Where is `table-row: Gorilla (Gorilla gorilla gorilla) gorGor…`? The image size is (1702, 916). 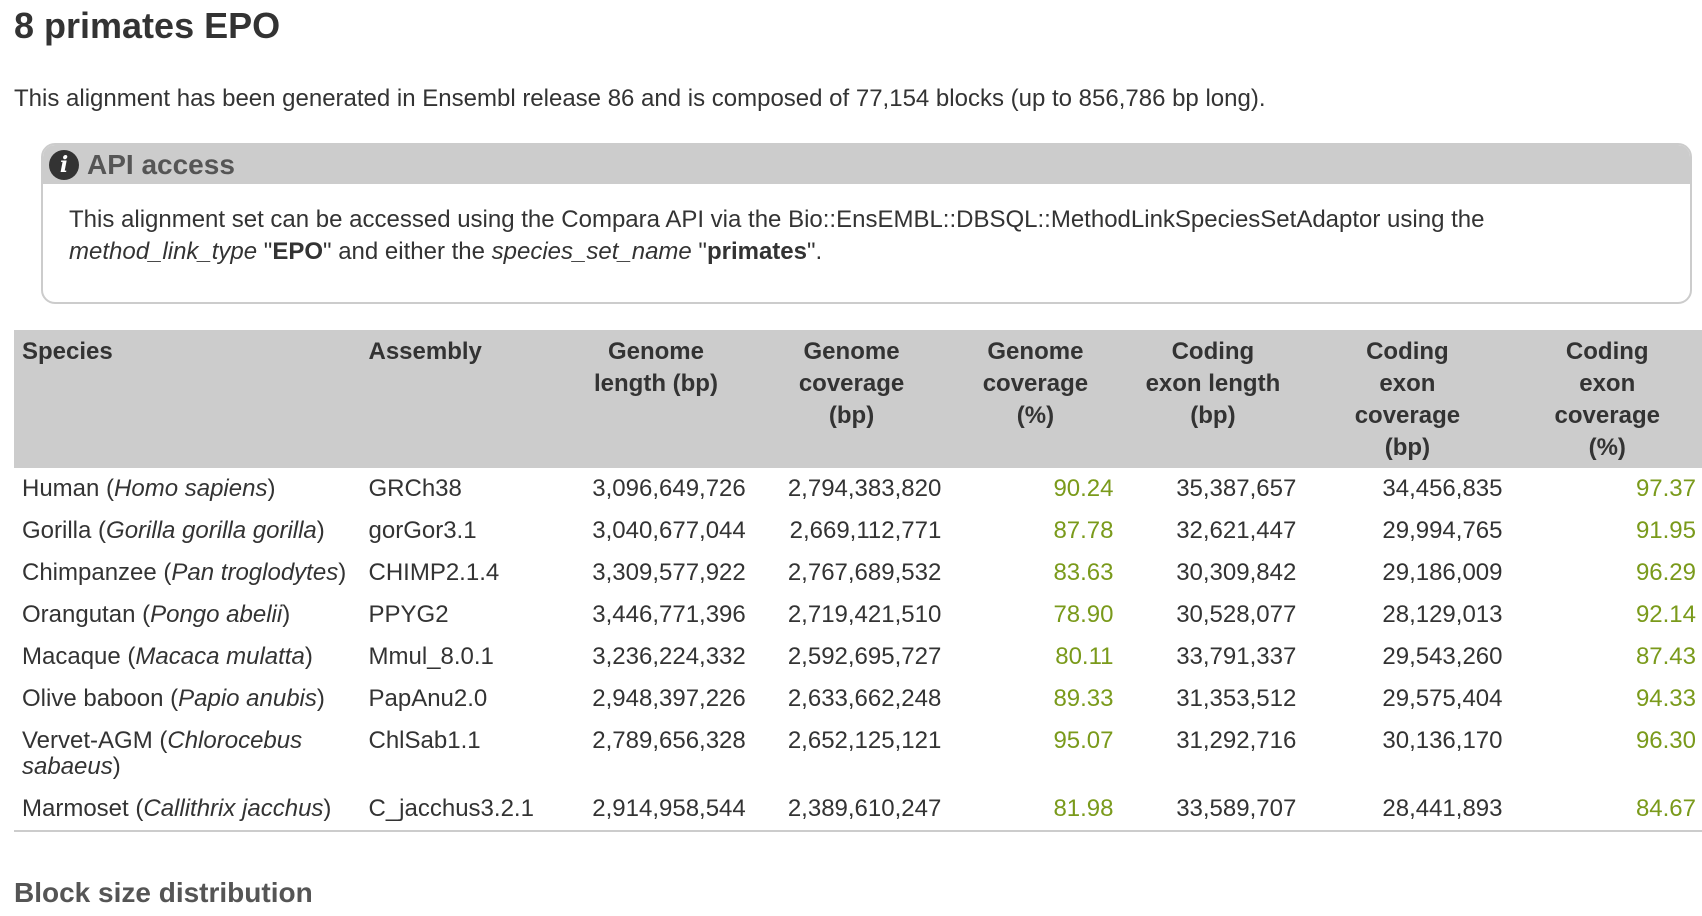
table-row: Gorilla (Gorilla gorilla gorilla) gorGor… is located at coordinates (858, 531).